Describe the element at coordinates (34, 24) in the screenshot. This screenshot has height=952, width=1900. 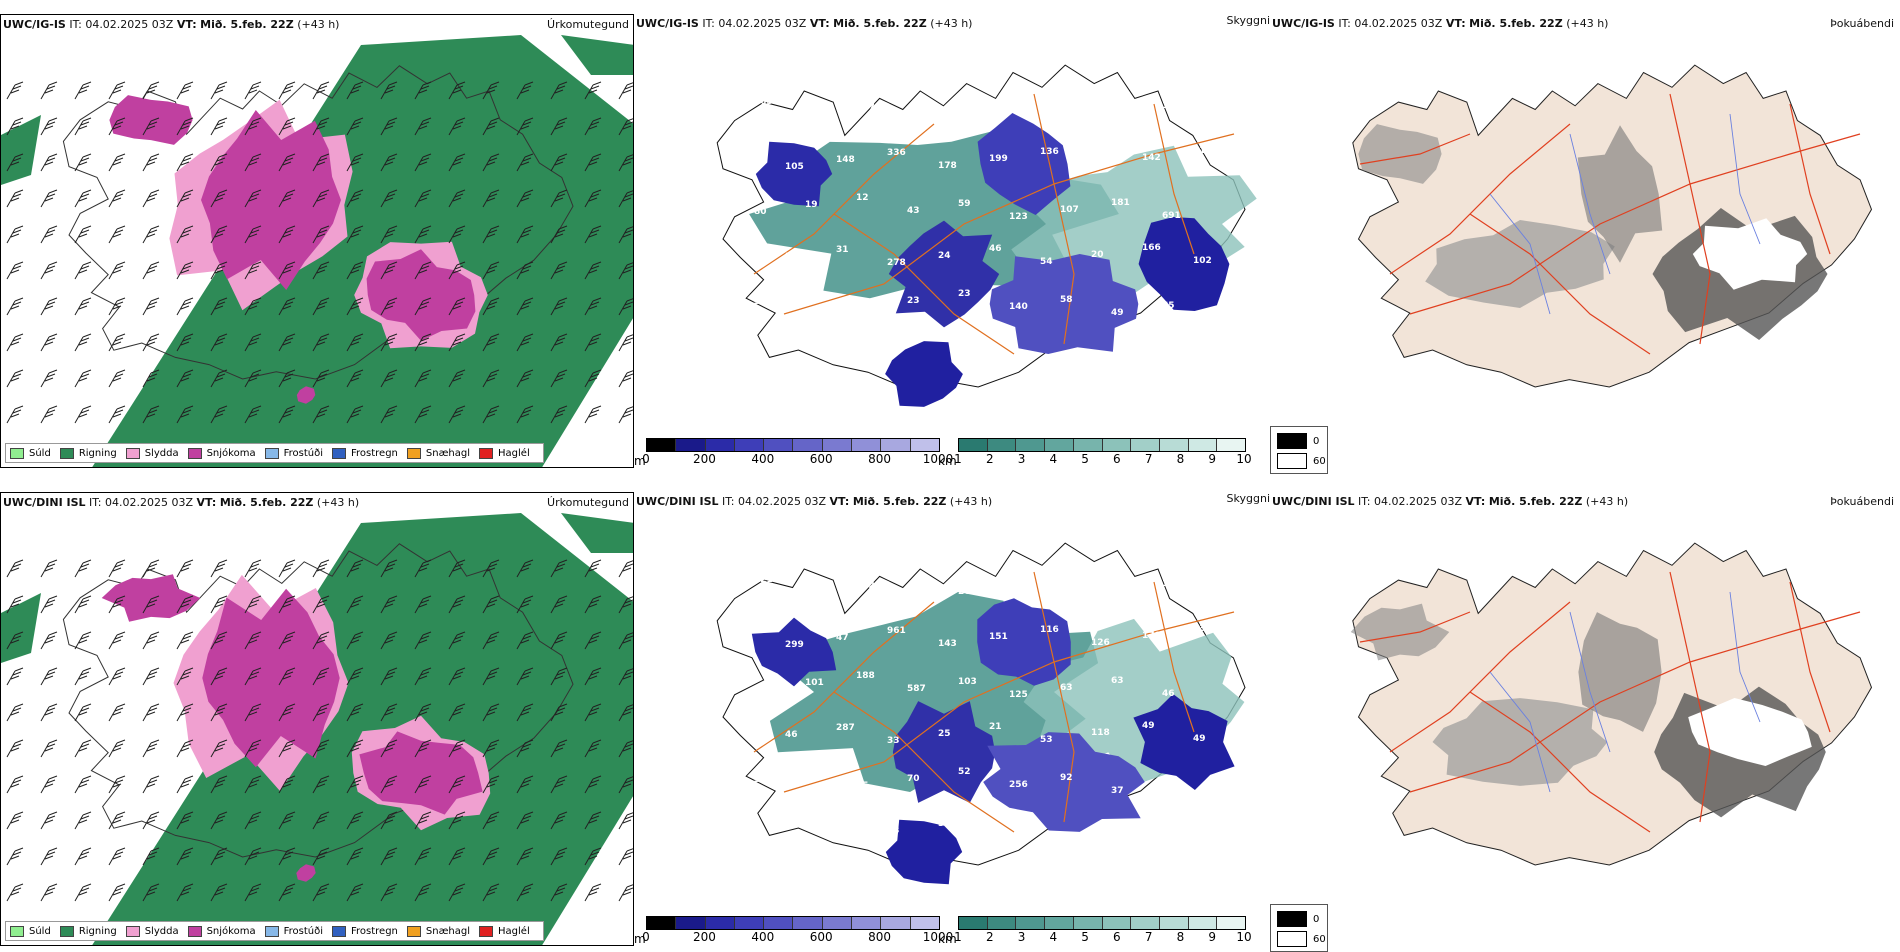
I see `model-name: UWC/IG-IS` at that location.